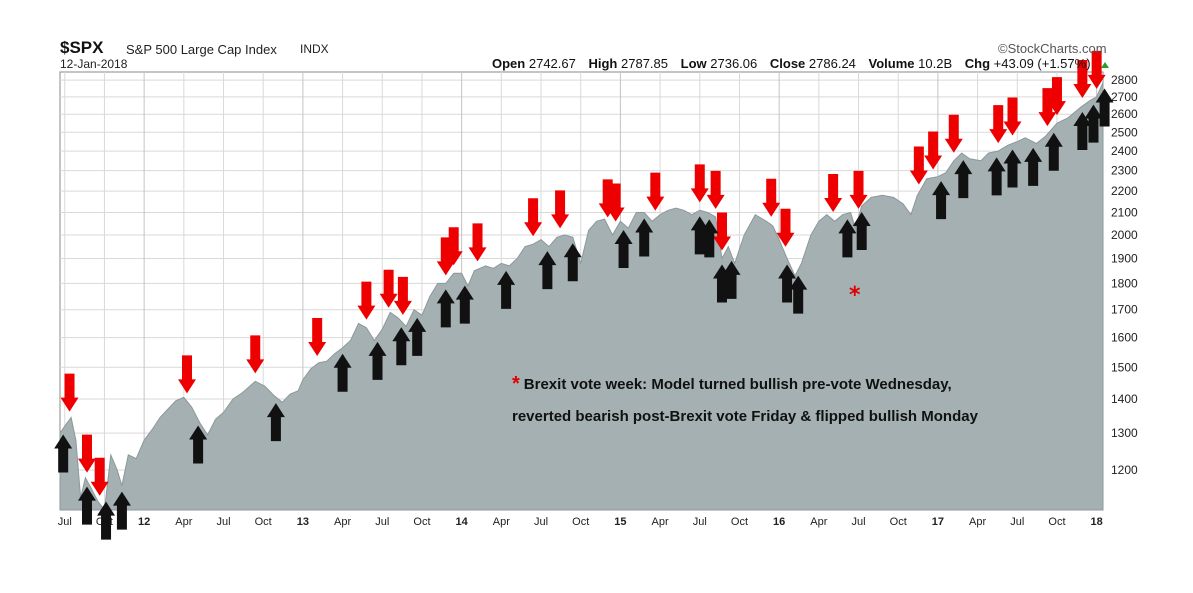  I want to click on y-tick-label: 1800, so click(1124, 283).